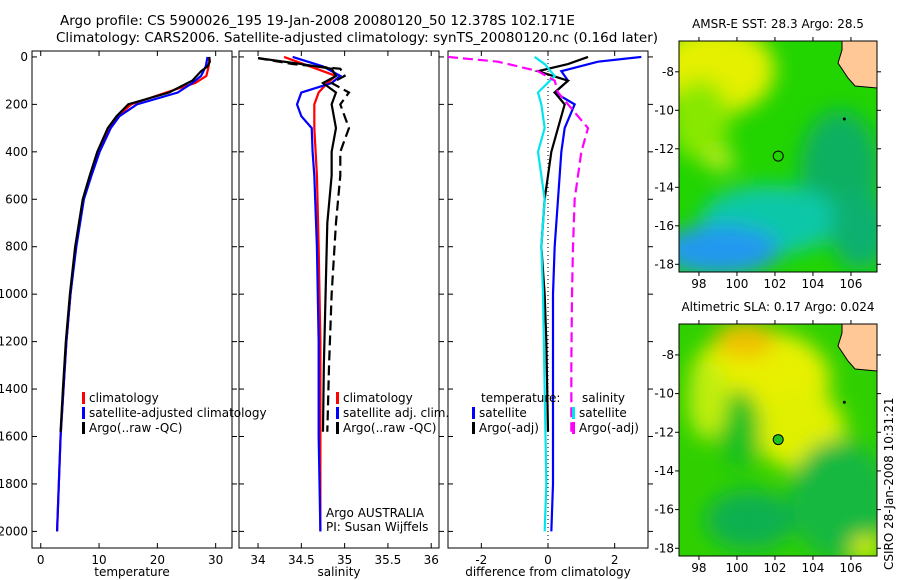  Describe the element at coordinates (14, 437) in the screenshot. I see `y-tick-label: 1600` at that location.